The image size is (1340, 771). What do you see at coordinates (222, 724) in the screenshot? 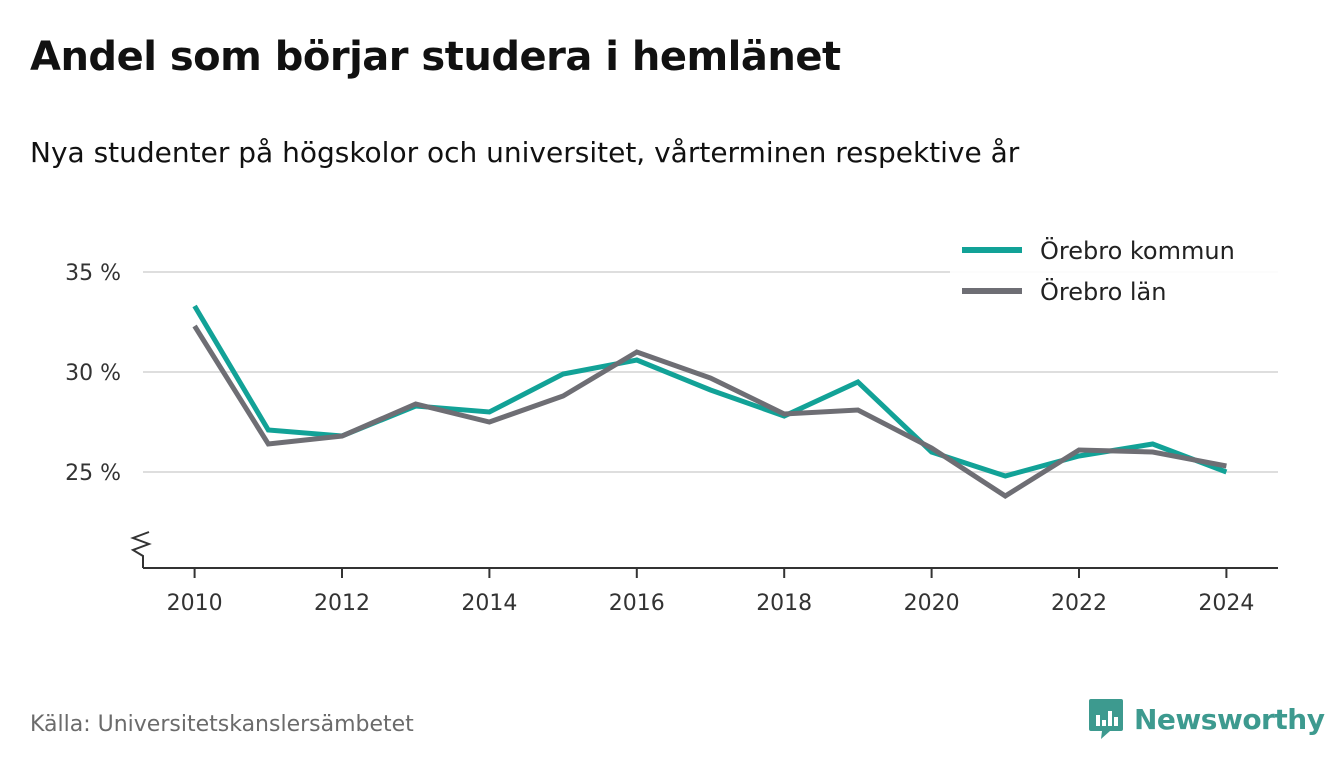
I see `source-note: Källa: Universitetskanslersämbetet` at bounding box center [222, 724].